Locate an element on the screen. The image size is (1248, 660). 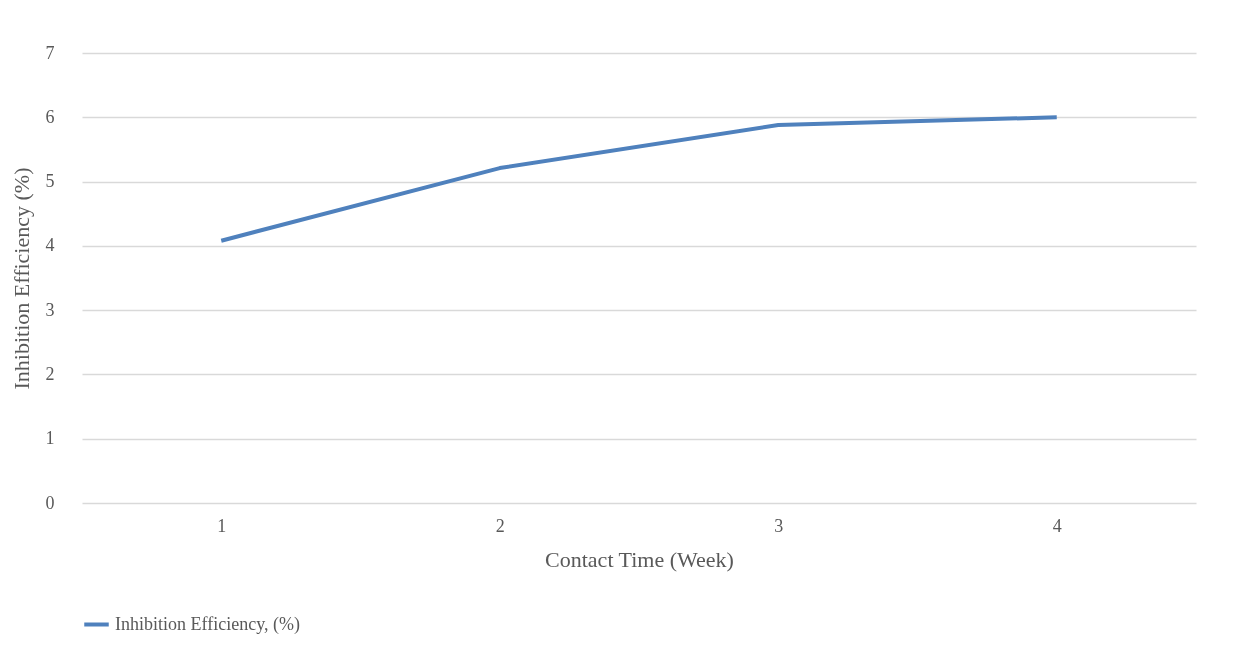
y-tick-label: 5 is located at coordinates (50, 181).